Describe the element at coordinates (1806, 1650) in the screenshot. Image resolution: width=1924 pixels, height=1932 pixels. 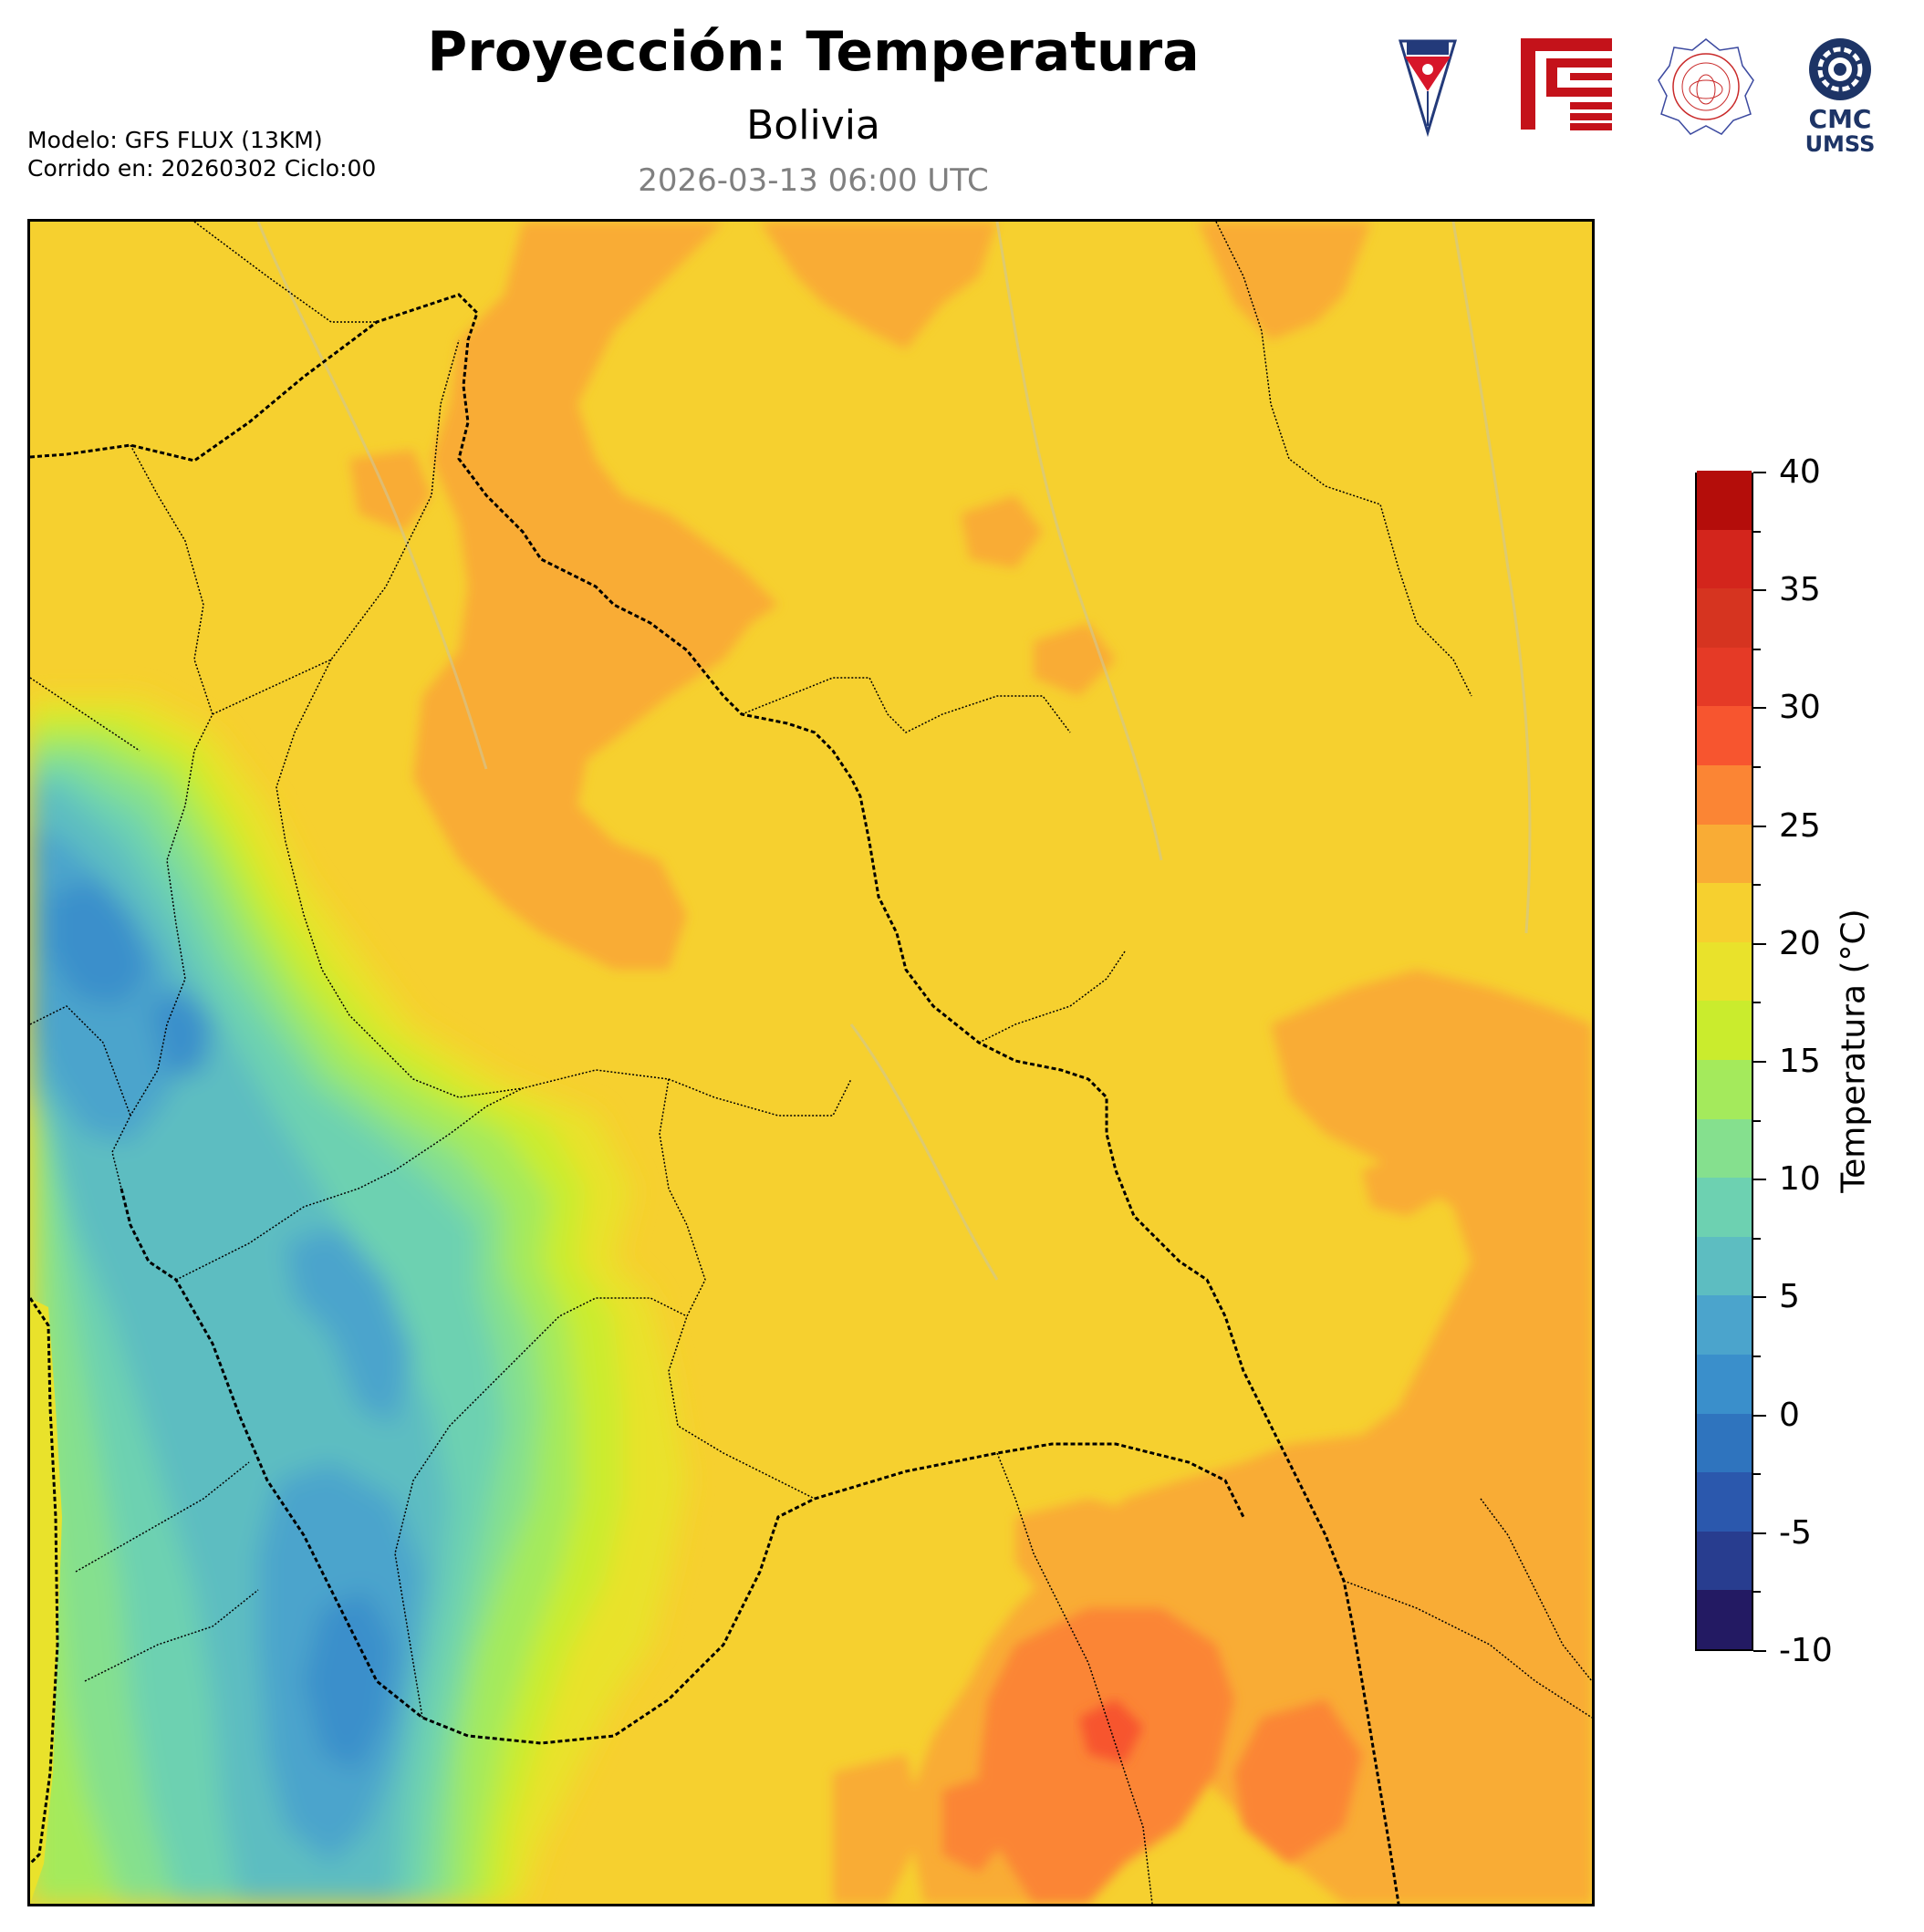
I see `colorbar-tick-label: -10` at that location.